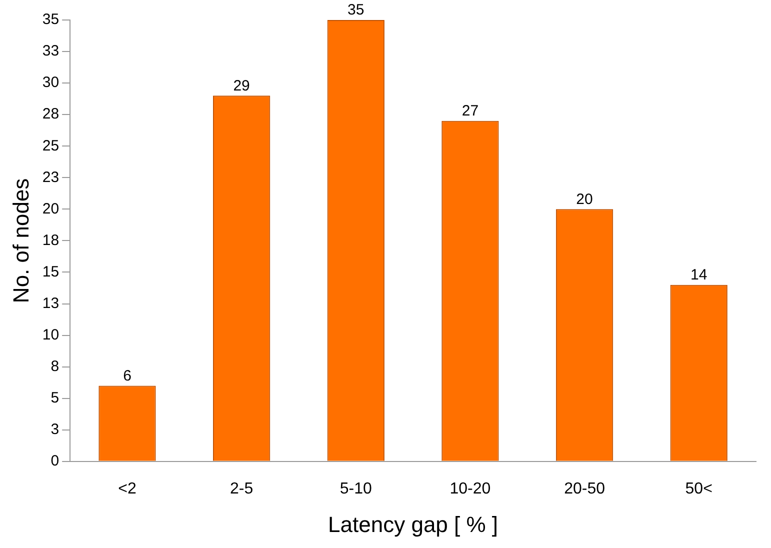 The width and height of the screenshot is (771, 548). Describe the element at coordinates (51, 19) in the screenshot. I see `y-tick-label: 35` at that location.